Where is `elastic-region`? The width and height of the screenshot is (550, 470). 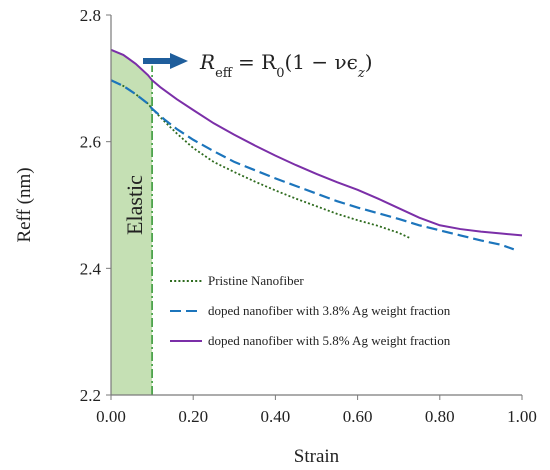 elastic-region is located at coordinates (132, 222).